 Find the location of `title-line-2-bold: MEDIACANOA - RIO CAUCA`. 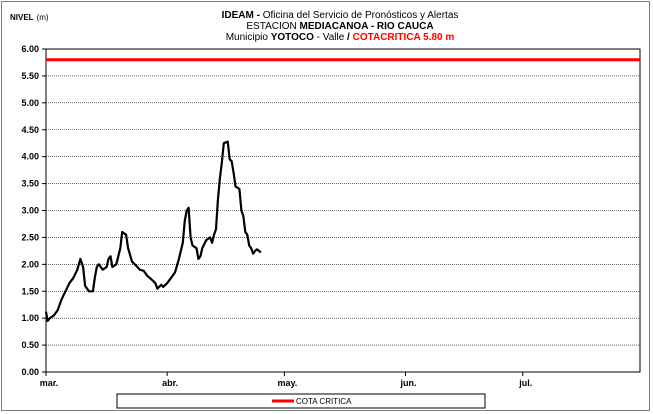

title-line-2-bold: MEDIACANOA - RIO CAUCA is located at coordinates (367, 26).